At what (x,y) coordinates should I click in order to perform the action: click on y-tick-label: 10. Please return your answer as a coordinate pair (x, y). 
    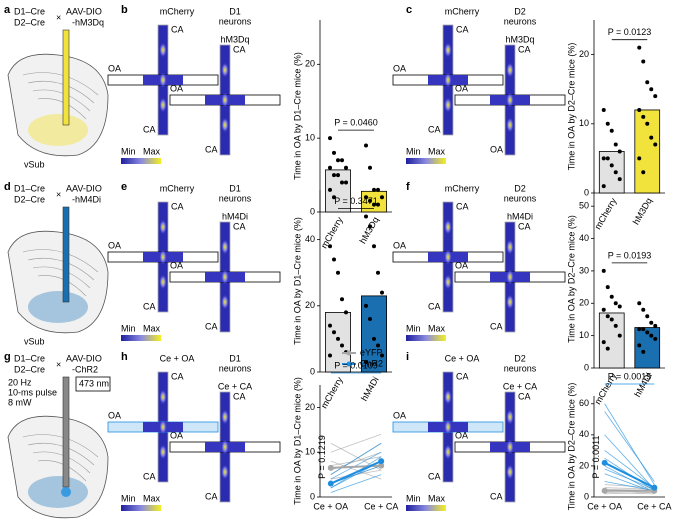
    Looking at the image, I should click on (584, 335).